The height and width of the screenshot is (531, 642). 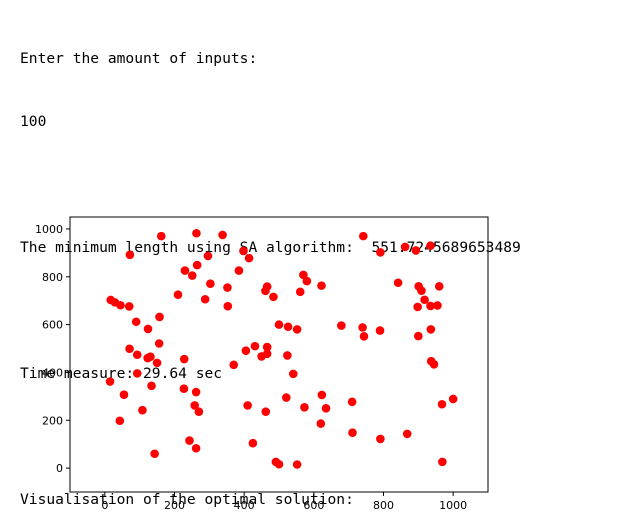 What do you see at coordinates (121, 373) in the screenshot?
I see `time-measure: Time measure: 29.64 sec` at bounding box center [121, 373].